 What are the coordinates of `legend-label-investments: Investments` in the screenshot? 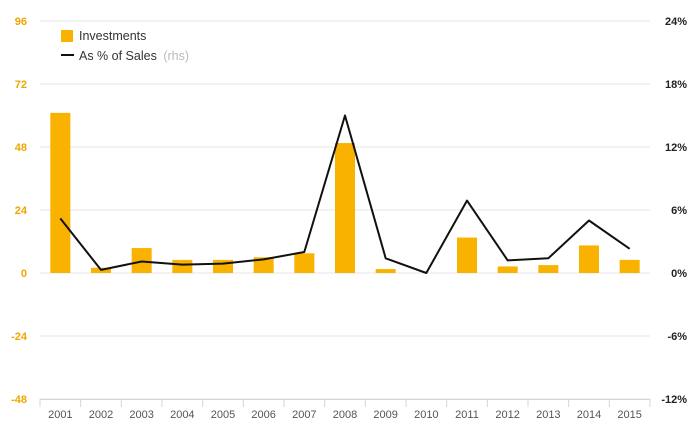 It's located at (112, 36).